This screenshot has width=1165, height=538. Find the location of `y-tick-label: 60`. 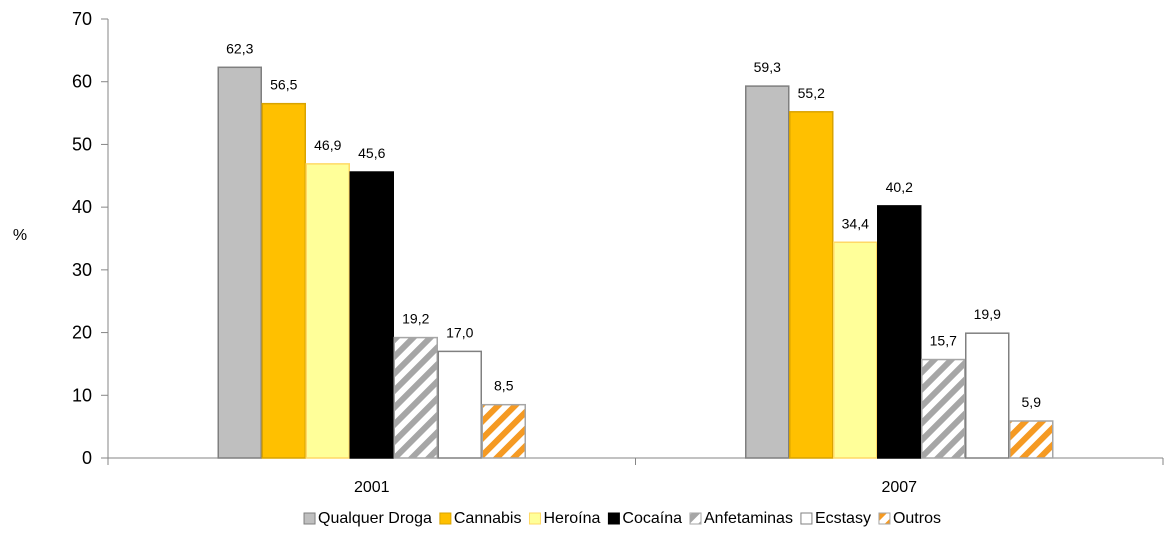

y-tick-label: 60 is located at coordinates (82, 82).